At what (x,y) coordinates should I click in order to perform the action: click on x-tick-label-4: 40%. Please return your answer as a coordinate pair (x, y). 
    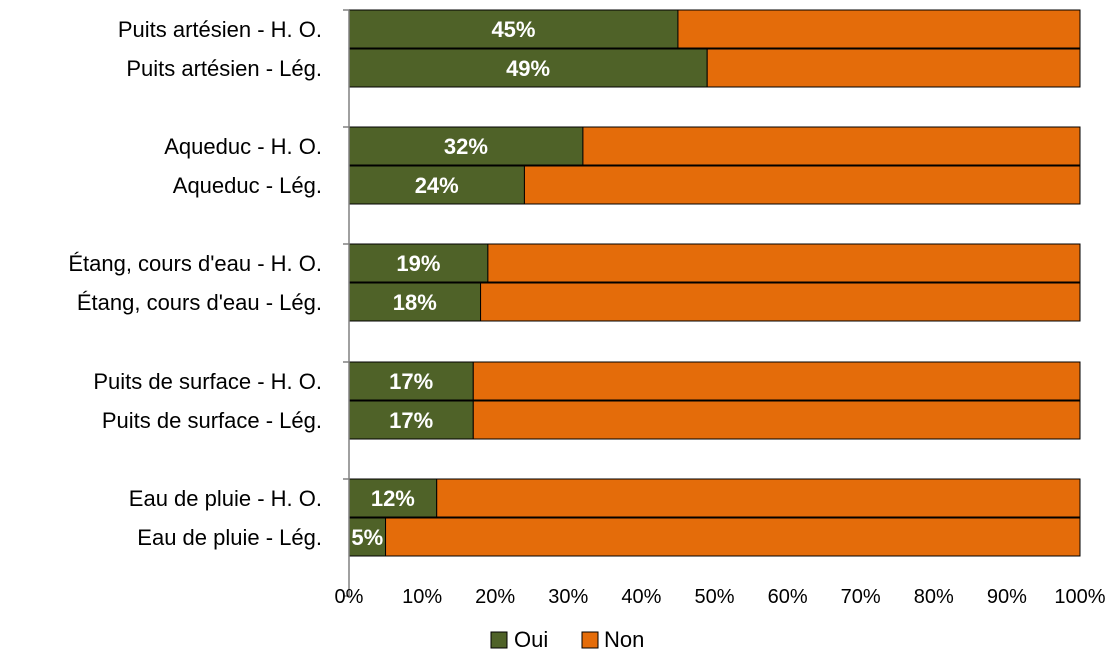
    Looking at the image, I should click on (641, 597).